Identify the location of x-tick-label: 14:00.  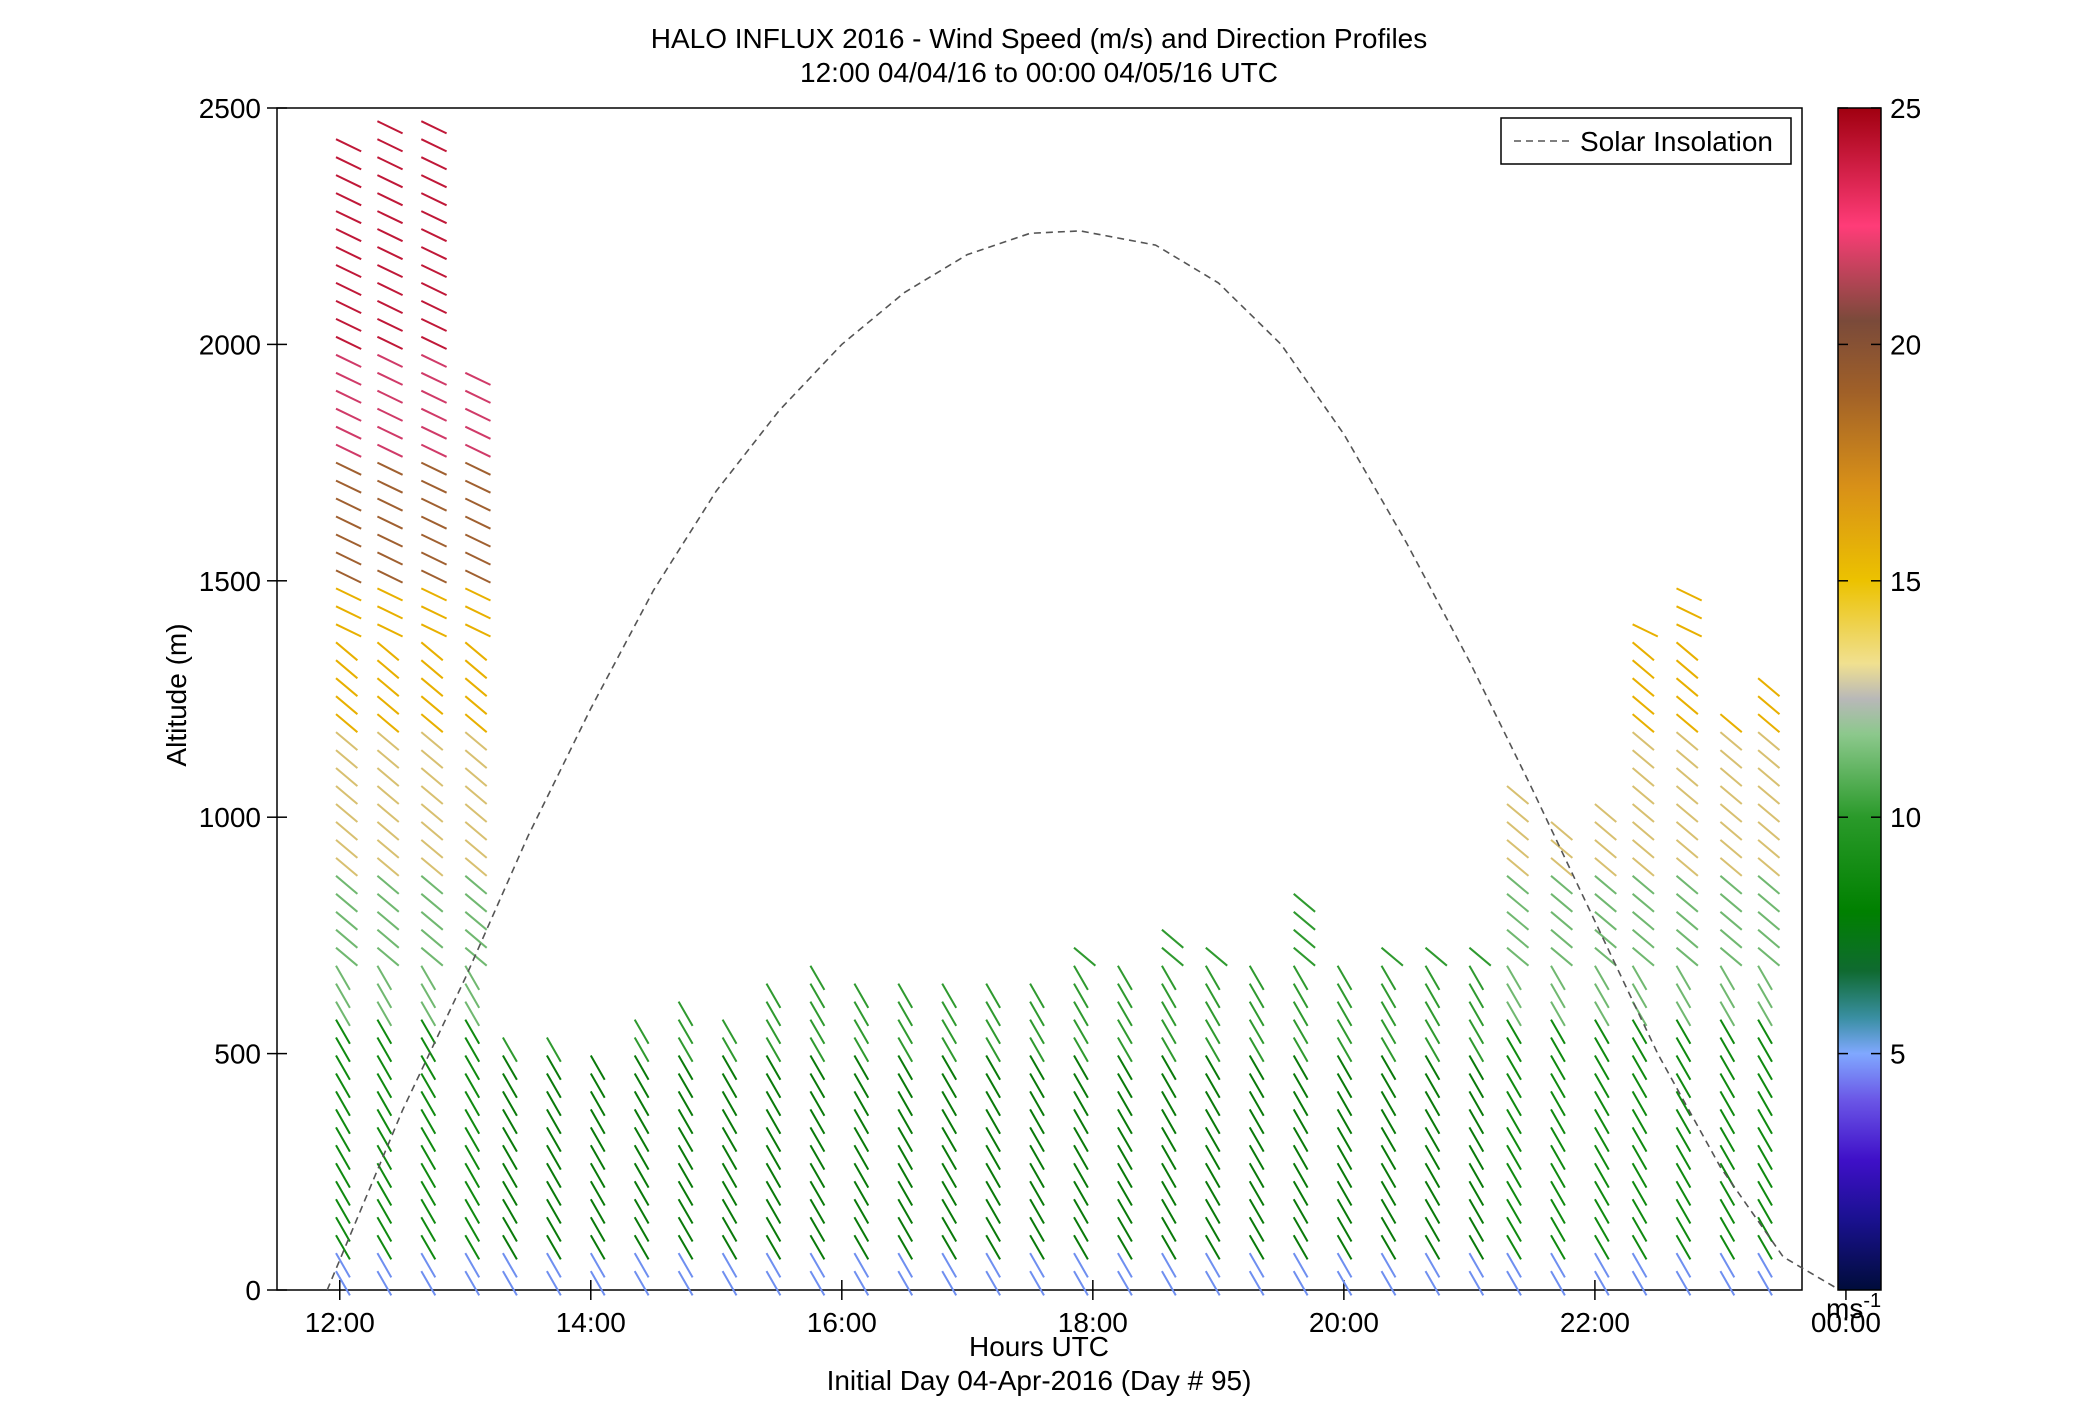
(591, 1322).